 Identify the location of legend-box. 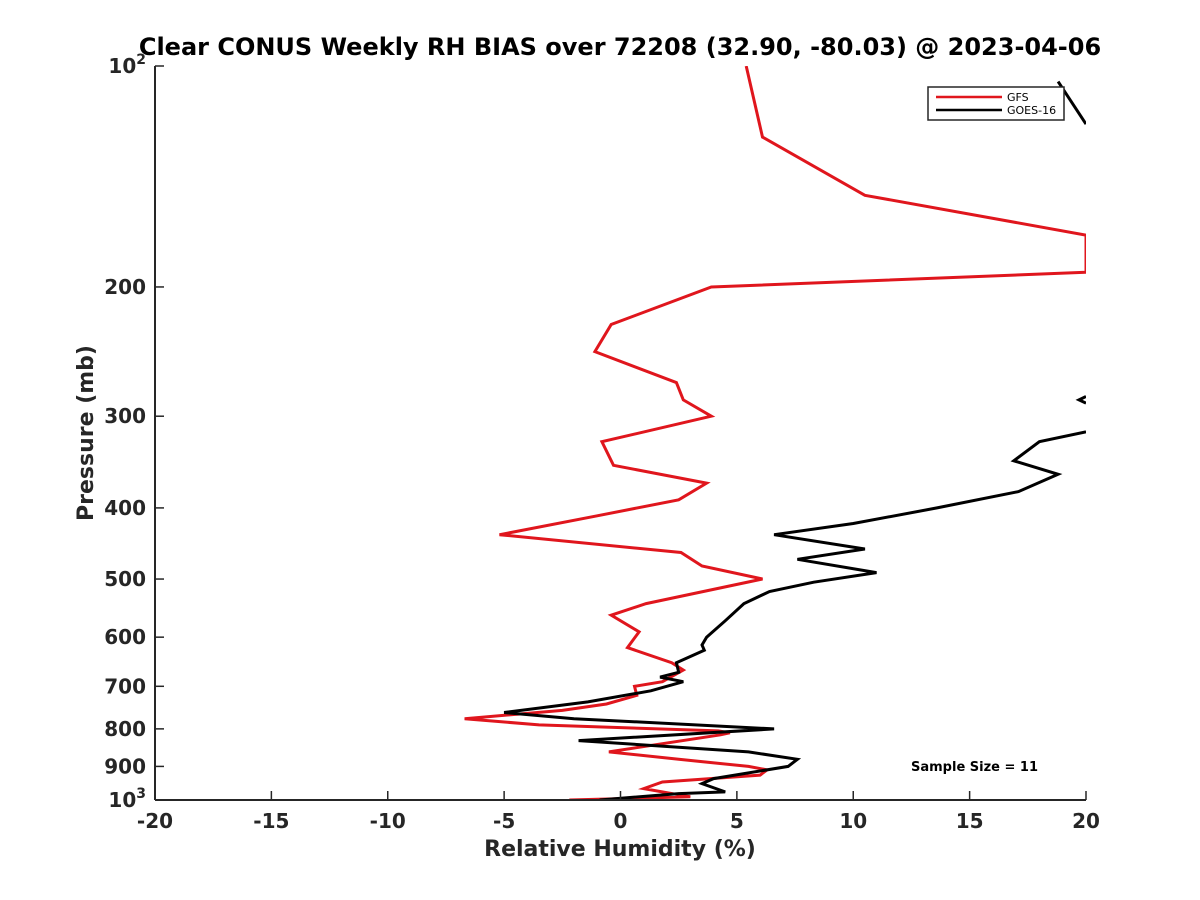
(996, 103).